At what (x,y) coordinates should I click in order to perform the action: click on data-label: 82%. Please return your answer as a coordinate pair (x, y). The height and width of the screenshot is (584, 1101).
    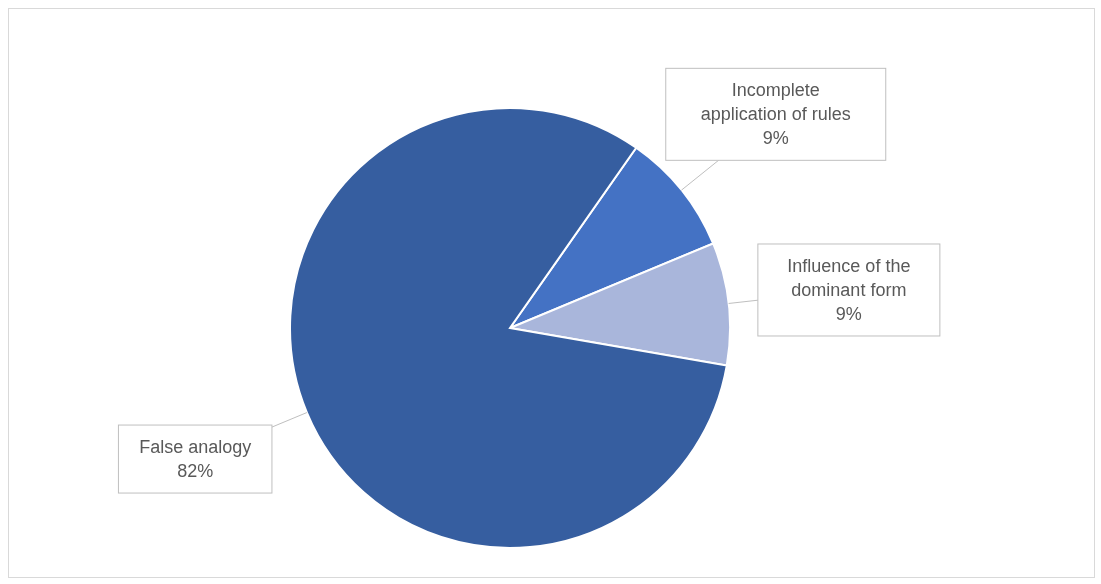
    Looking at the image, I should click on (195, 471).